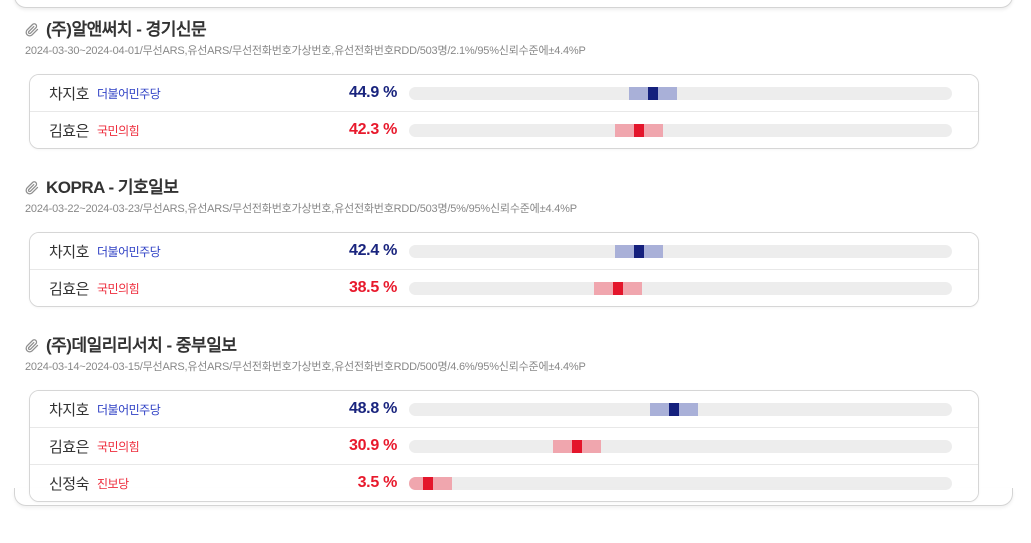  Describe the element at coordinates (126, 29) in the screenshot. I see `section-title: (주)알앤써치 - 경기신문` at that location.